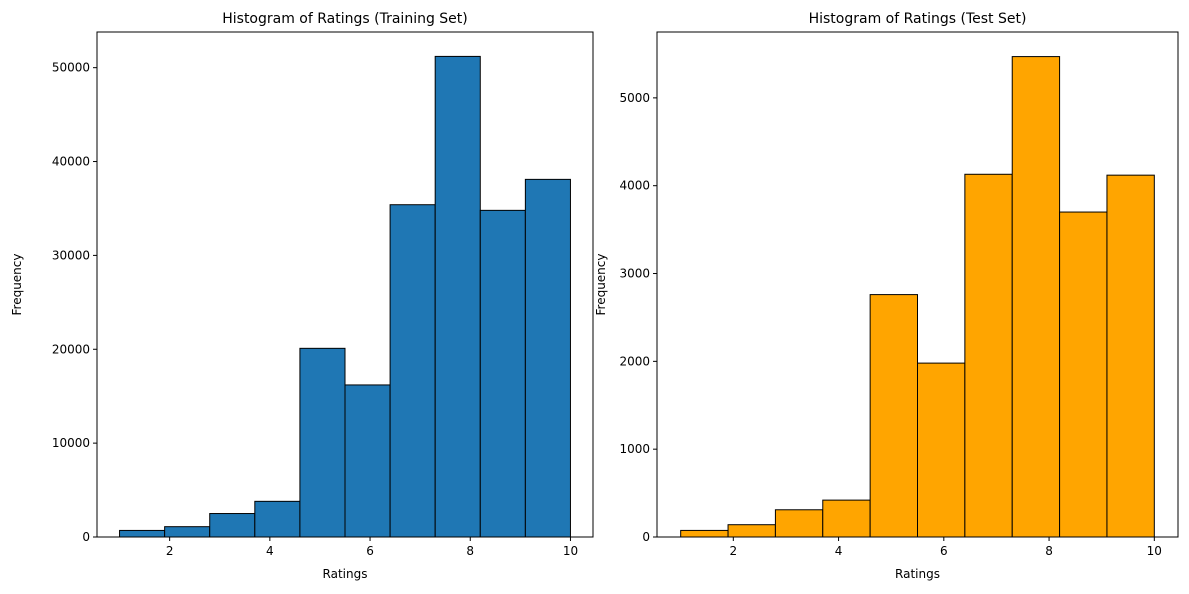 The width and height of the screenshot is (1189, 594). I want to click on test-ytick-label-2: 2000, so click(634, 361).